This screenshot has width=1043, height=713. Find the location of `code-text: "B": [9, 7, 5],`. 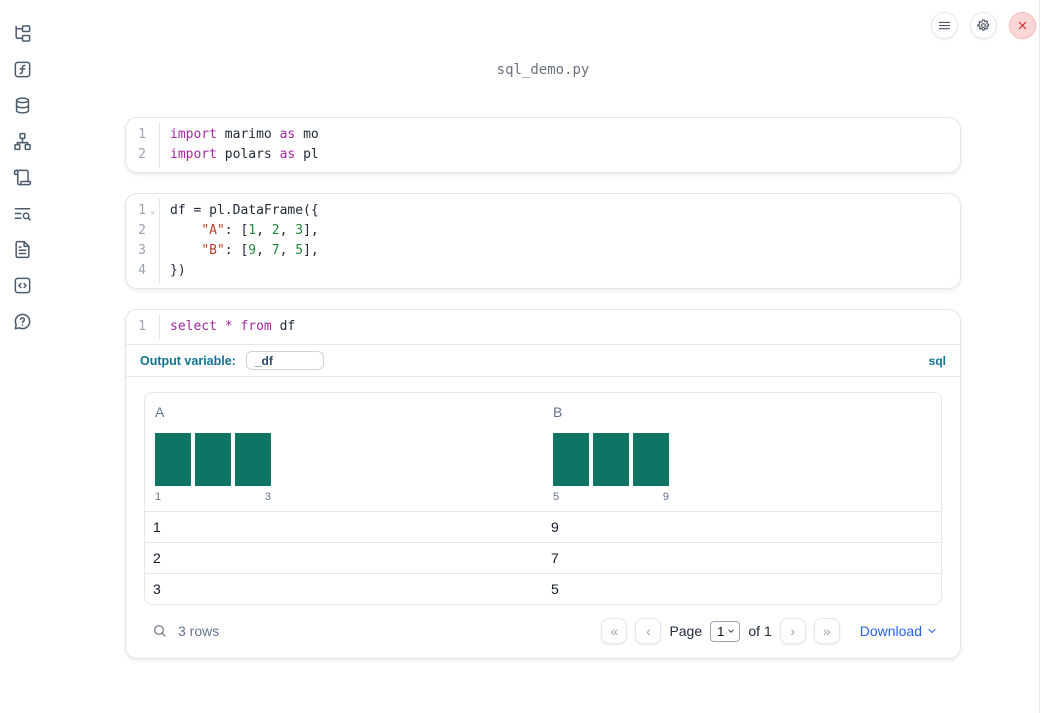

code-text: "B": [9, 7, 5], is located at coordinates (260, 250).